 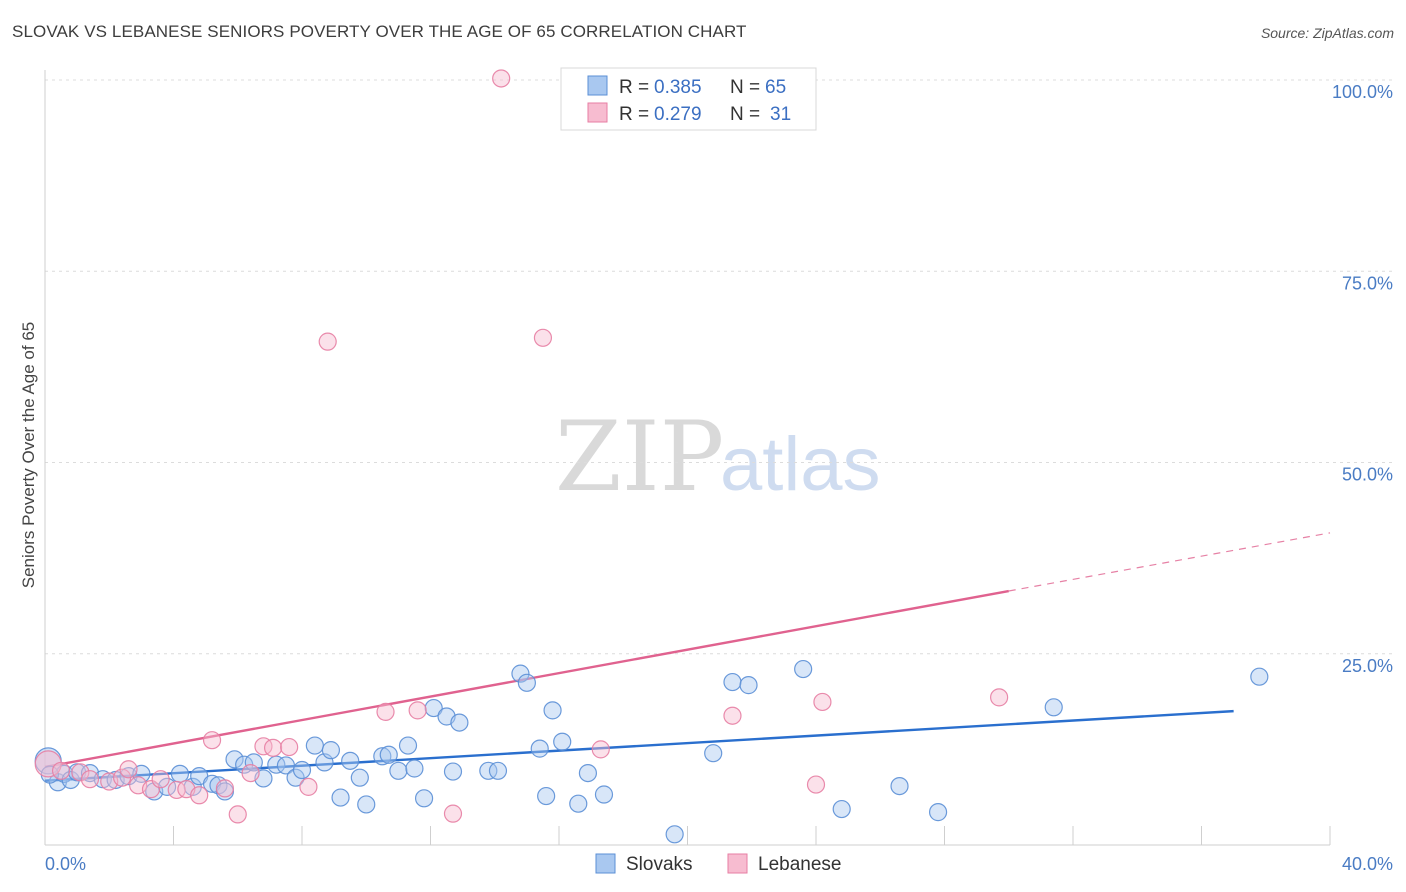 What do you see at coordinates (775, 87) in the screenshot?
I see `legend-n-value-slovaks: 65` at bounding box center [775, 87].